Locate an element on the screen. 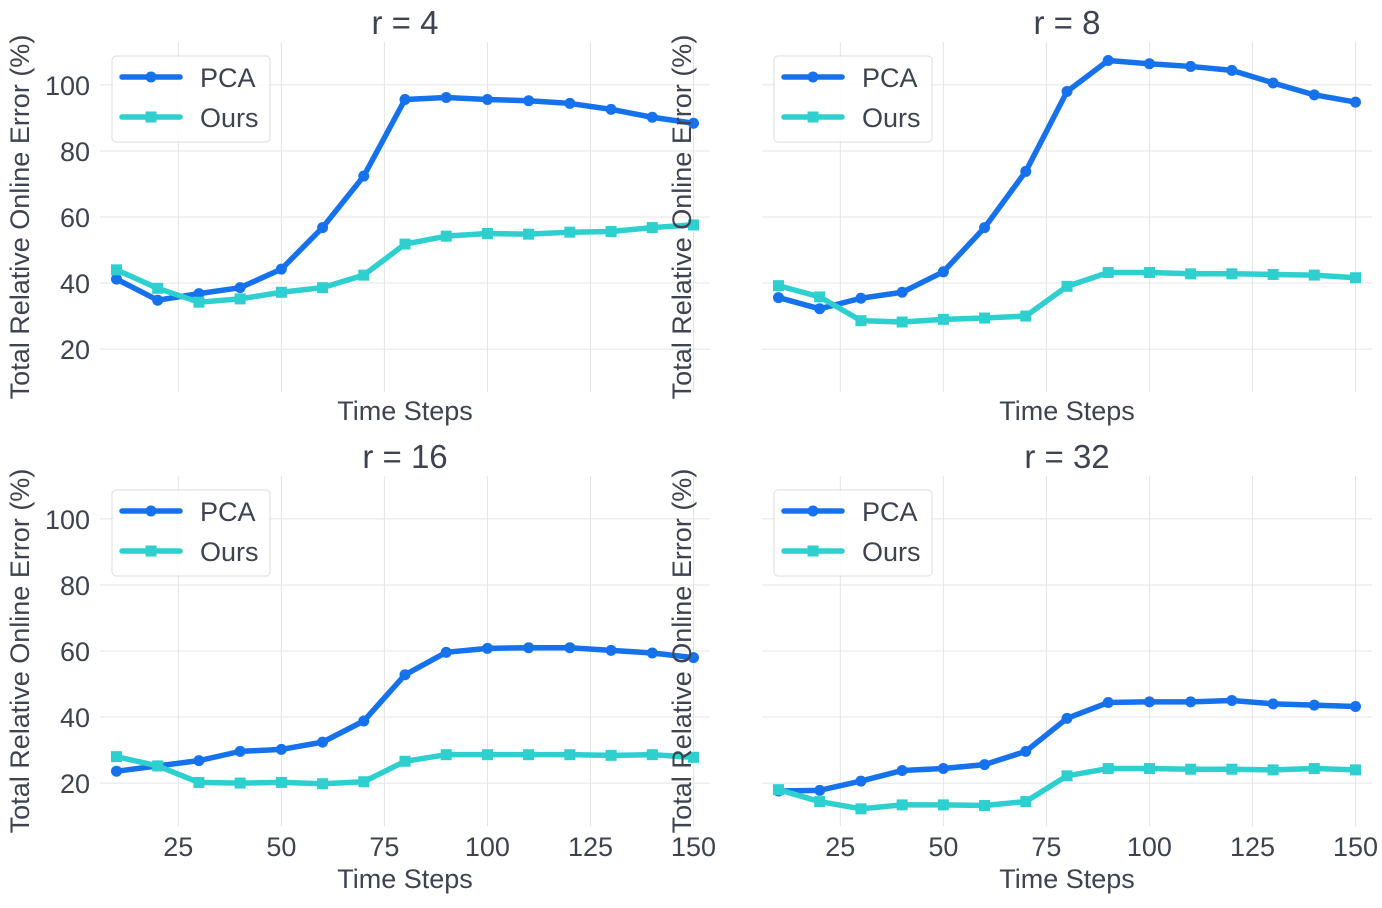 This screenshot has height=908, width=1382. x-axis-label: Time Steps is located at coordinates (1067, 879).